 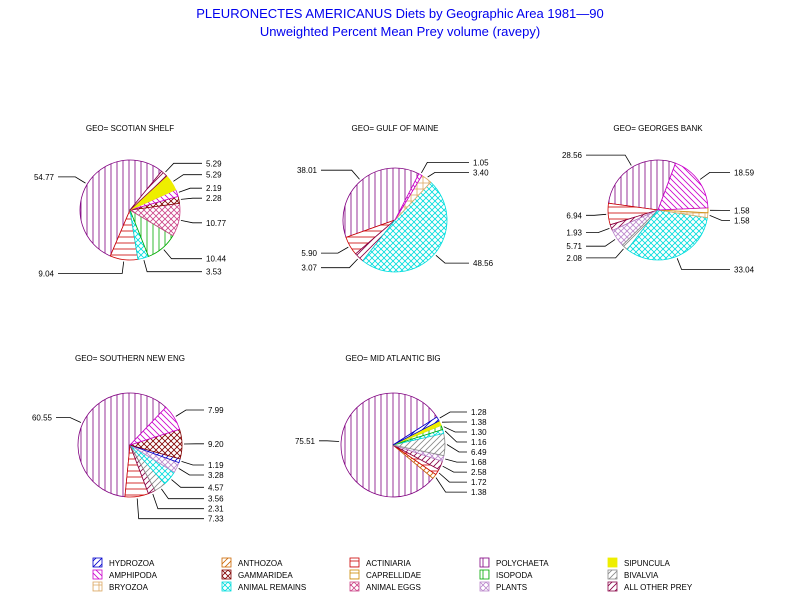 I want to click on pie-slice-animal-remains, so click(x=405, y=227).